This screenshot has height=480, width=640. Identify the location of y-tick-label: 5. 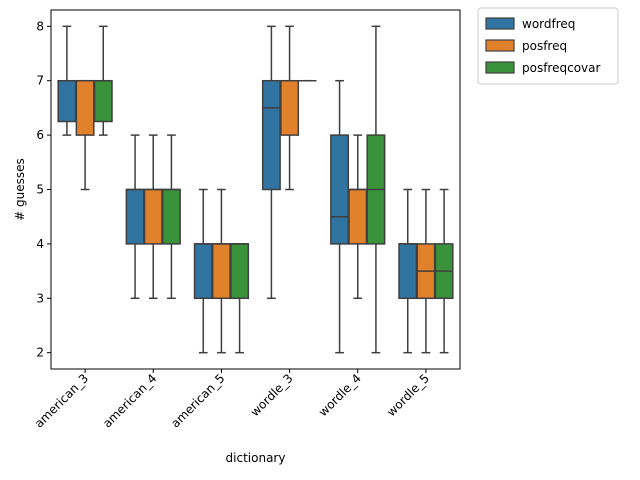
(40, 190).